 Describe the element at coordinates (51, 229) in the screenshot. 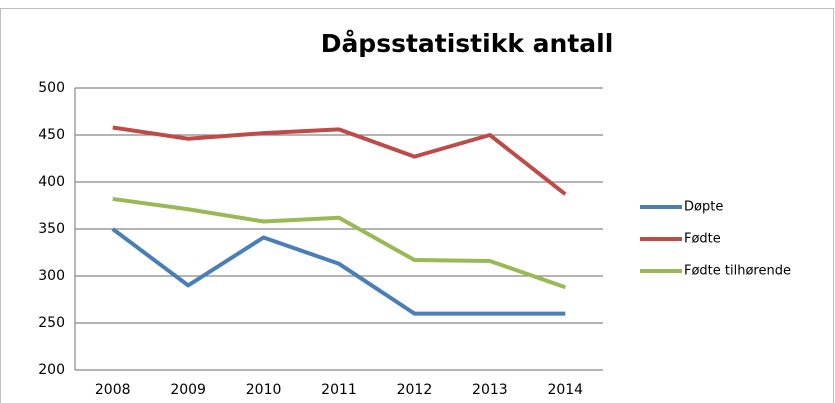

I see `y-tick-label: 350` at that location.